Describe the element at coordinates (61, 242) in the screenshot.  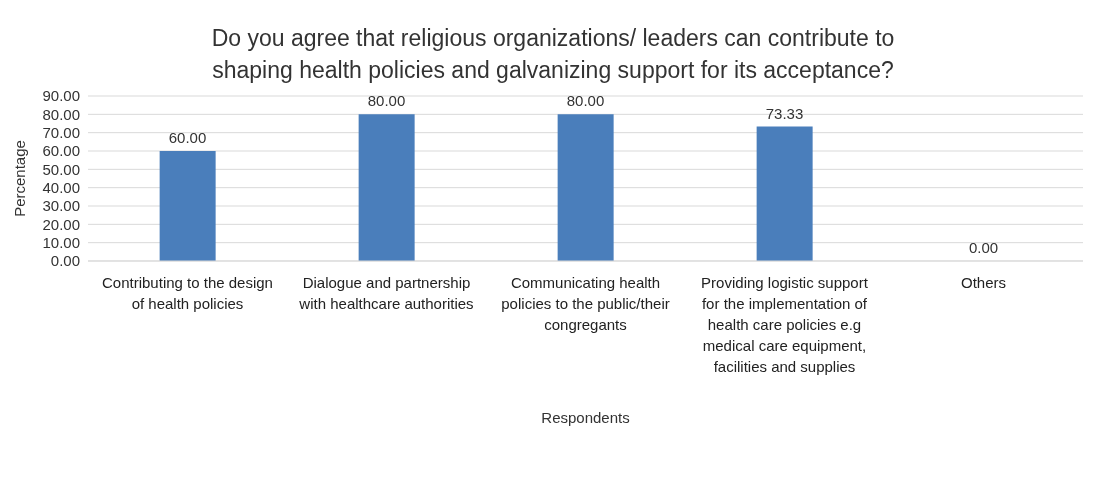
I see `y-tick-label: 10.00` at that location.